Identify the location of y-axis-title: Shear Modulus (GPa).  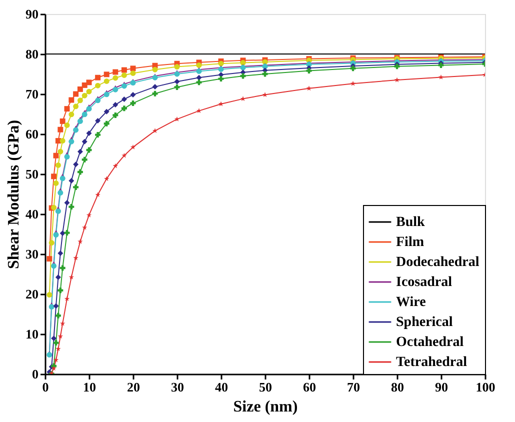
(14, 195).